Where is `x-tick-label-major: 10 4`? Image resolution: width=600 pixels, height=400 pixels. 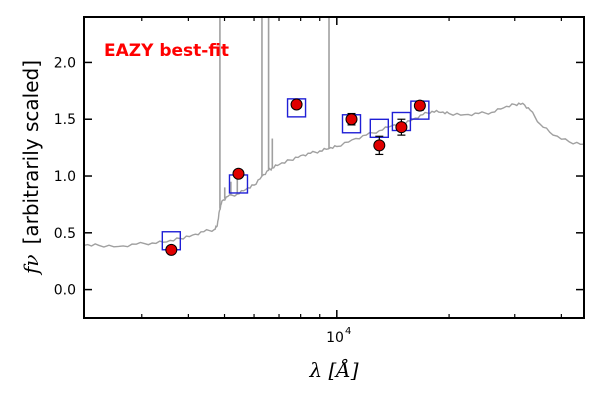 x-tick-label-major: 10 4 is located at coordinates (338, 336).